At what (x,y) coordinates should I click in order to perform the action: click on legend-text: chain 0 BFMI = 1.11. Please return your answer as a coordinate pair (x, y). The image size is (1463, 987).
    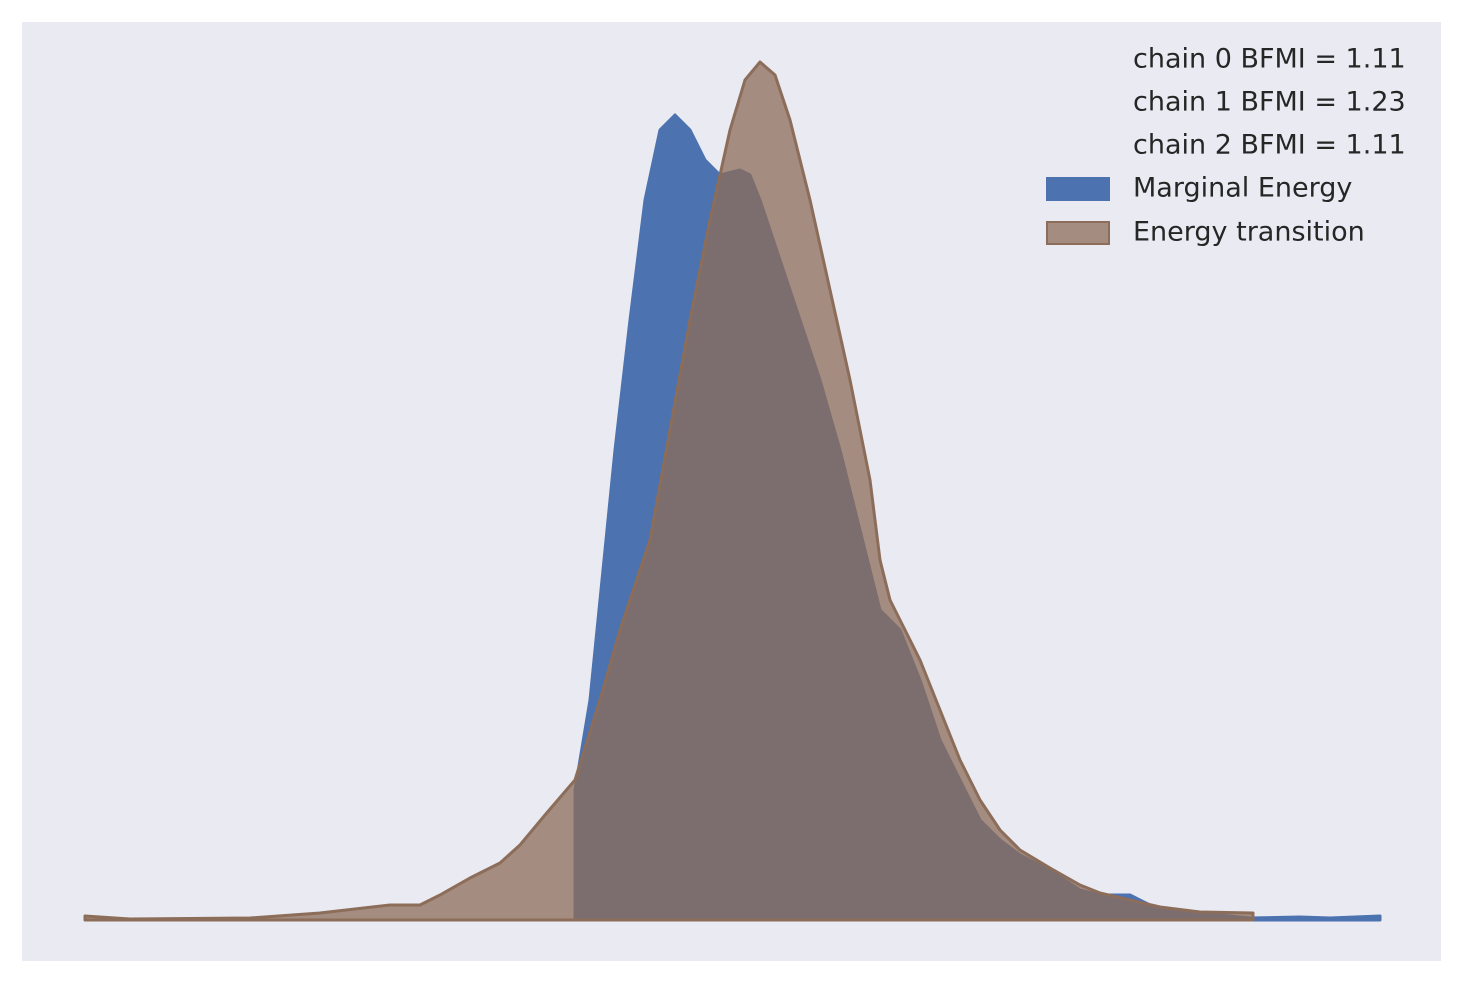
    Looking at the image, I should click on (1269, 59).